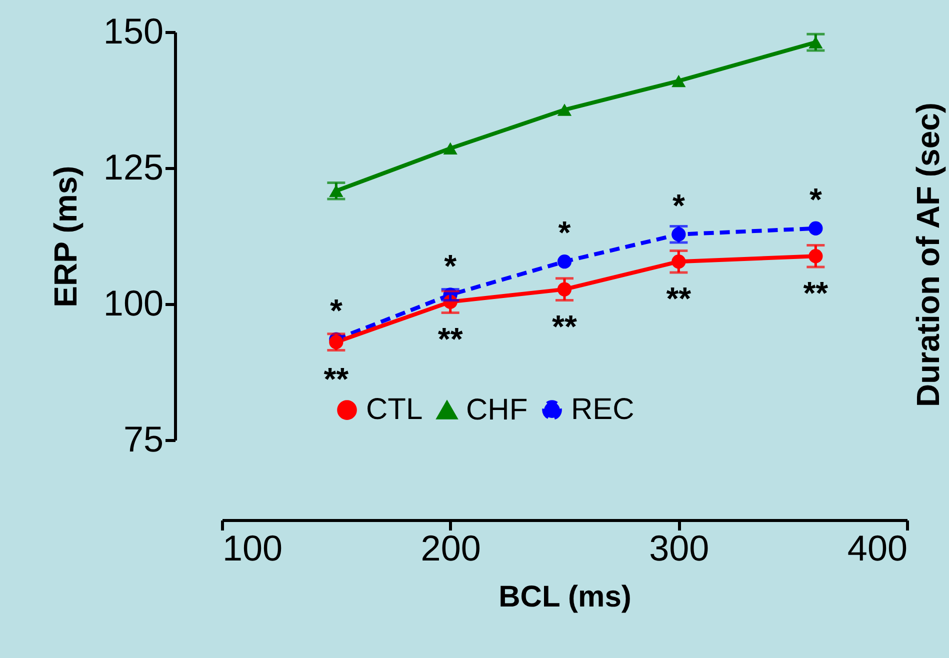 The width and height of the screenshot is (949, 658). I want to click on legend-label: CTL, so click(394, 409).